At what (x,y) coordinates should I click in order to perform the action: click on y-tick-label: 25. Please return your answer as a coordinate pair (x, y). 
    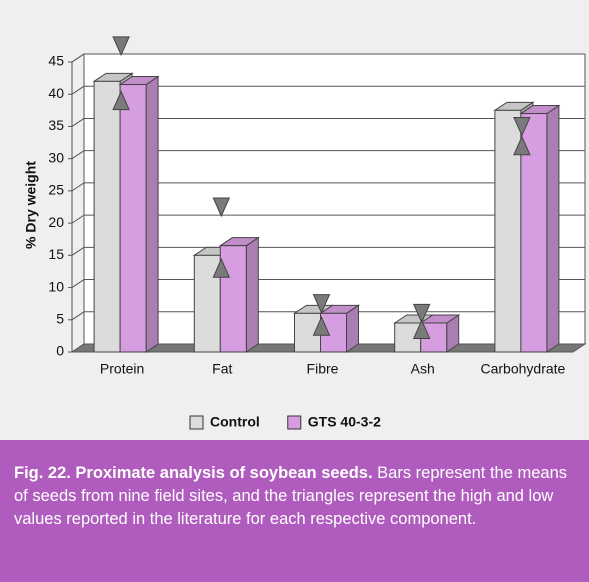
    Looking at the image, I should click on (56, 190).